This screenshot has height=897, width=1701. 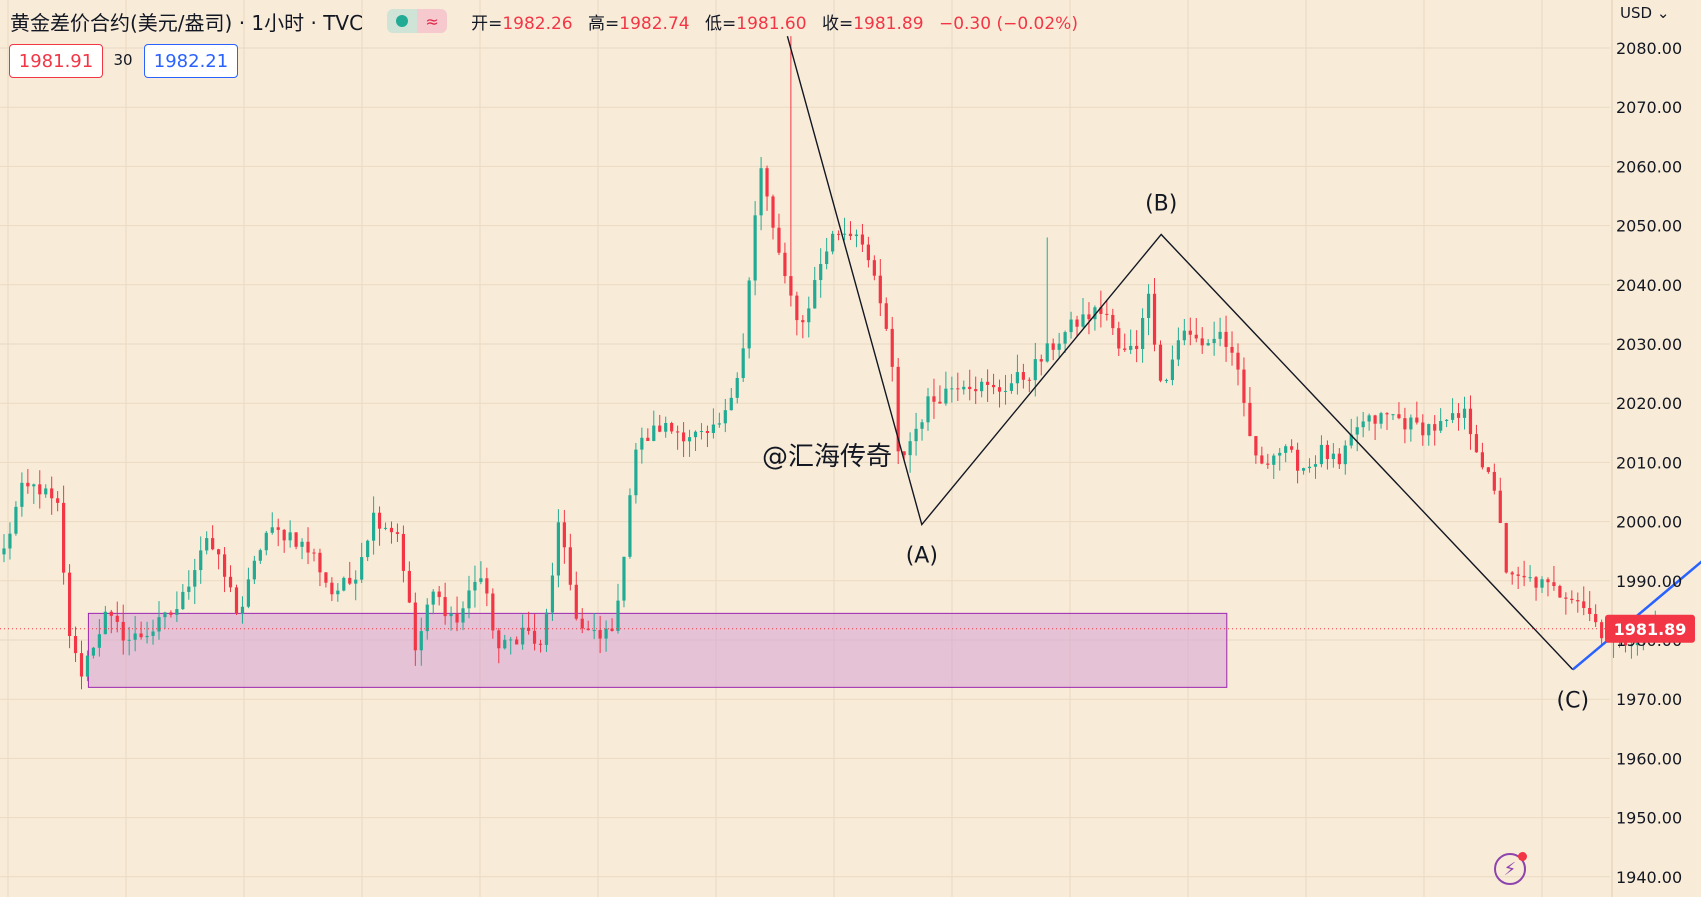 I want to click on y-tick-label: 1940.00, so click(x=1649, y=877).